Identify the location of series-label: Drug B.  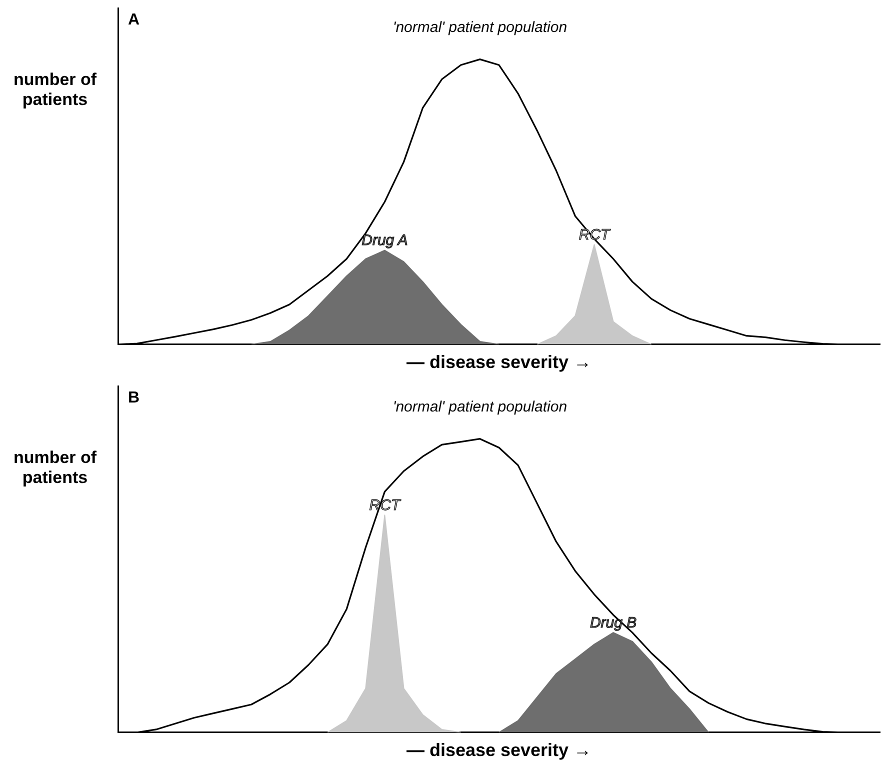
(613, 623).